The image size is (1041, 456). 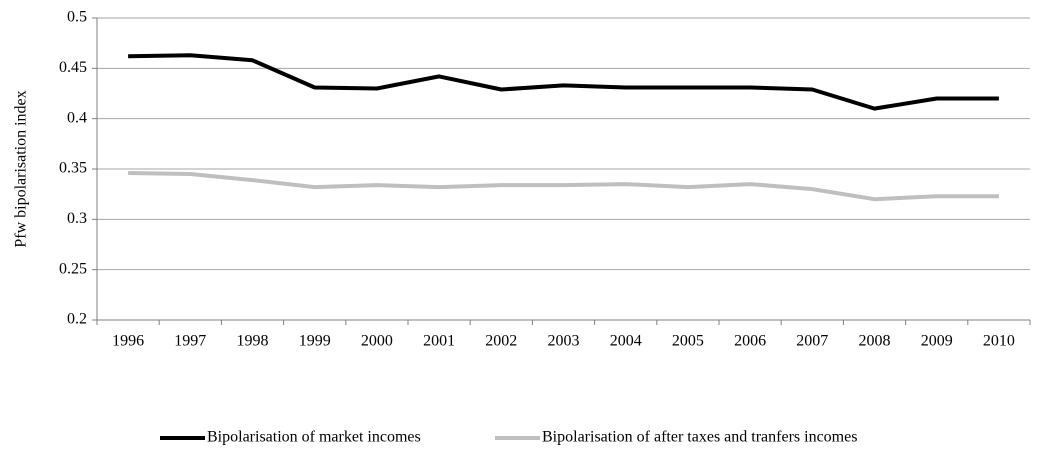 I want to click on x-tick-label: 2008, so click(x=875, y=341).